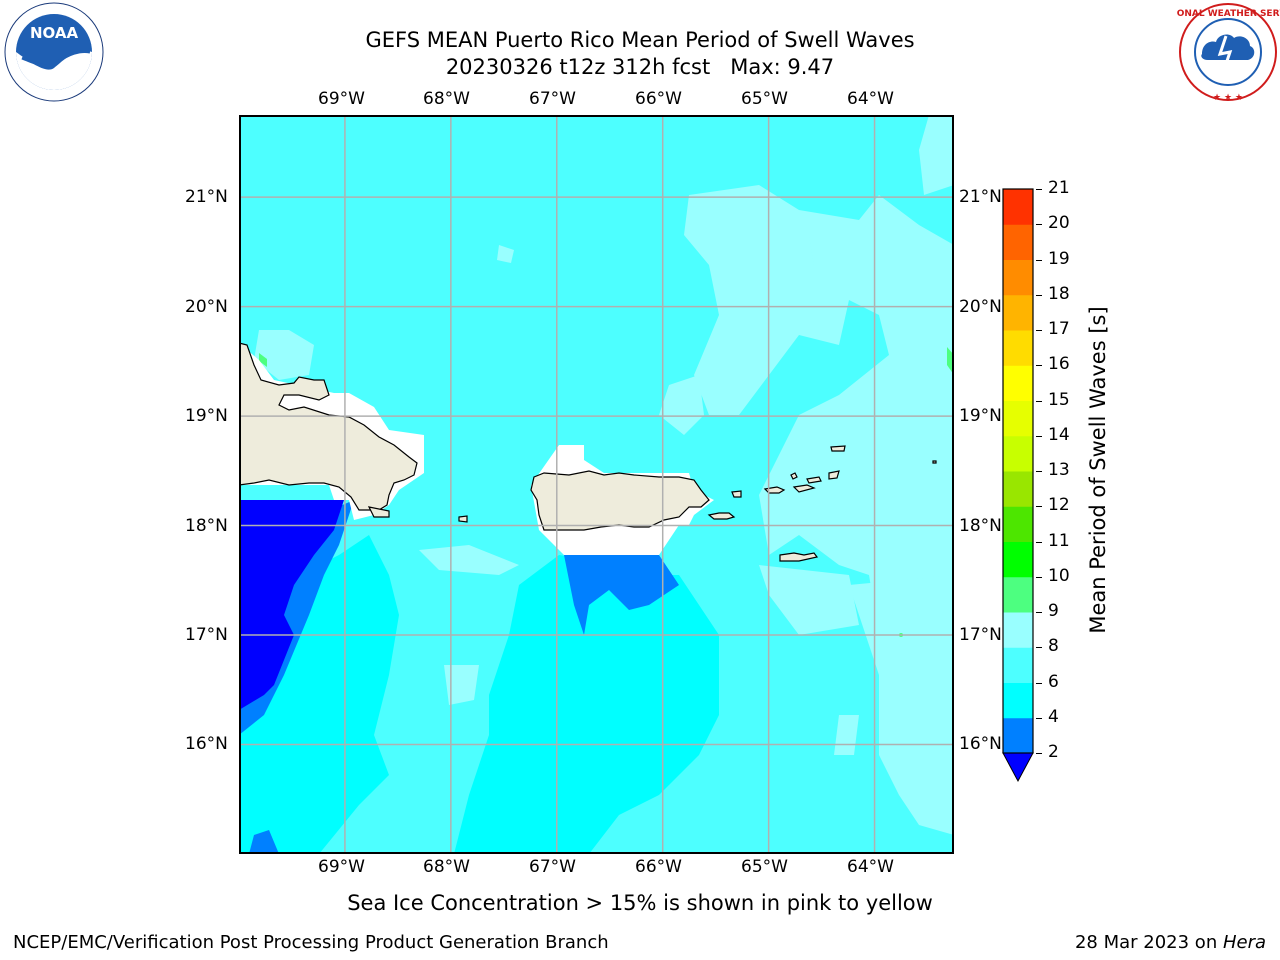  I want to click on colorbar-tick-label: 12, so click(1059, 505).